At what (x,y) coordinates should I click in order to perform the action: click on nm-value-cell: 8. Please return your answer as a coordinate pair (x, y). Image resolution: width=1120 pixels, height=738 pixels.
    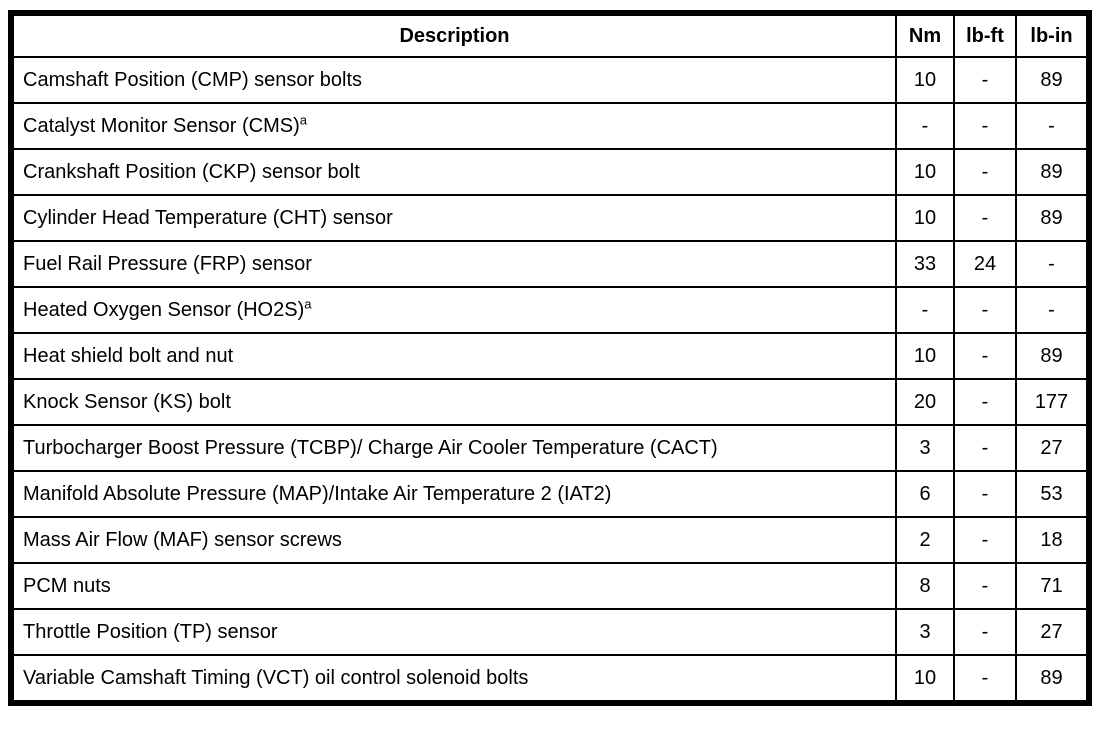
    Looking at the image, I should click on (925, 586).